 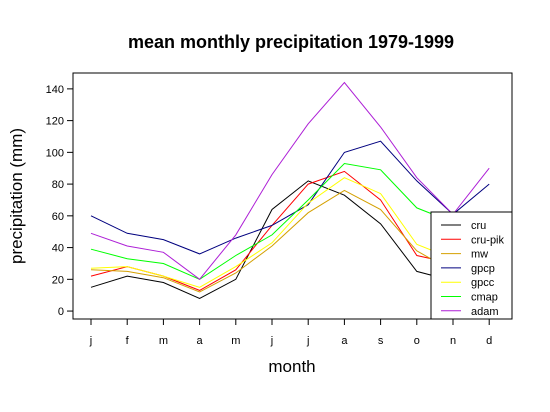 What do you see at coordinates (291, 366) in the screenshot?
I see `x-axis-title: month` at bounding box center [291, 366].